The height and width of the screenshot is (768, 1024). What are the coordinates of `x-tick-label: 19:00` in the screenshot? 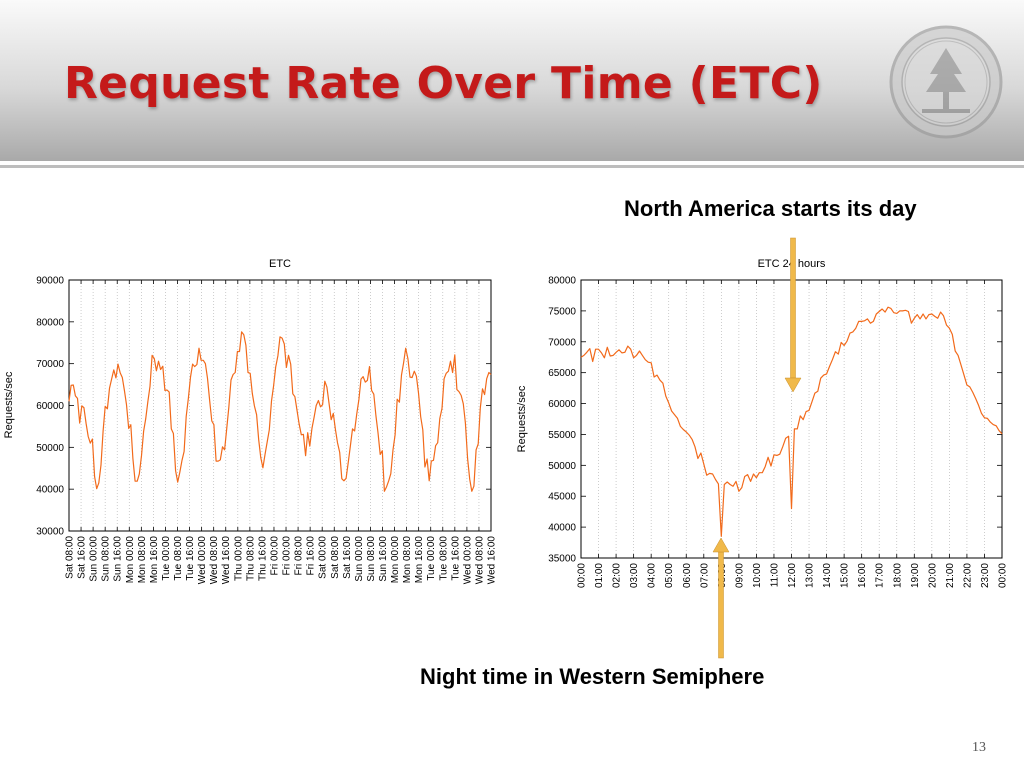 It's located at (915, 575).